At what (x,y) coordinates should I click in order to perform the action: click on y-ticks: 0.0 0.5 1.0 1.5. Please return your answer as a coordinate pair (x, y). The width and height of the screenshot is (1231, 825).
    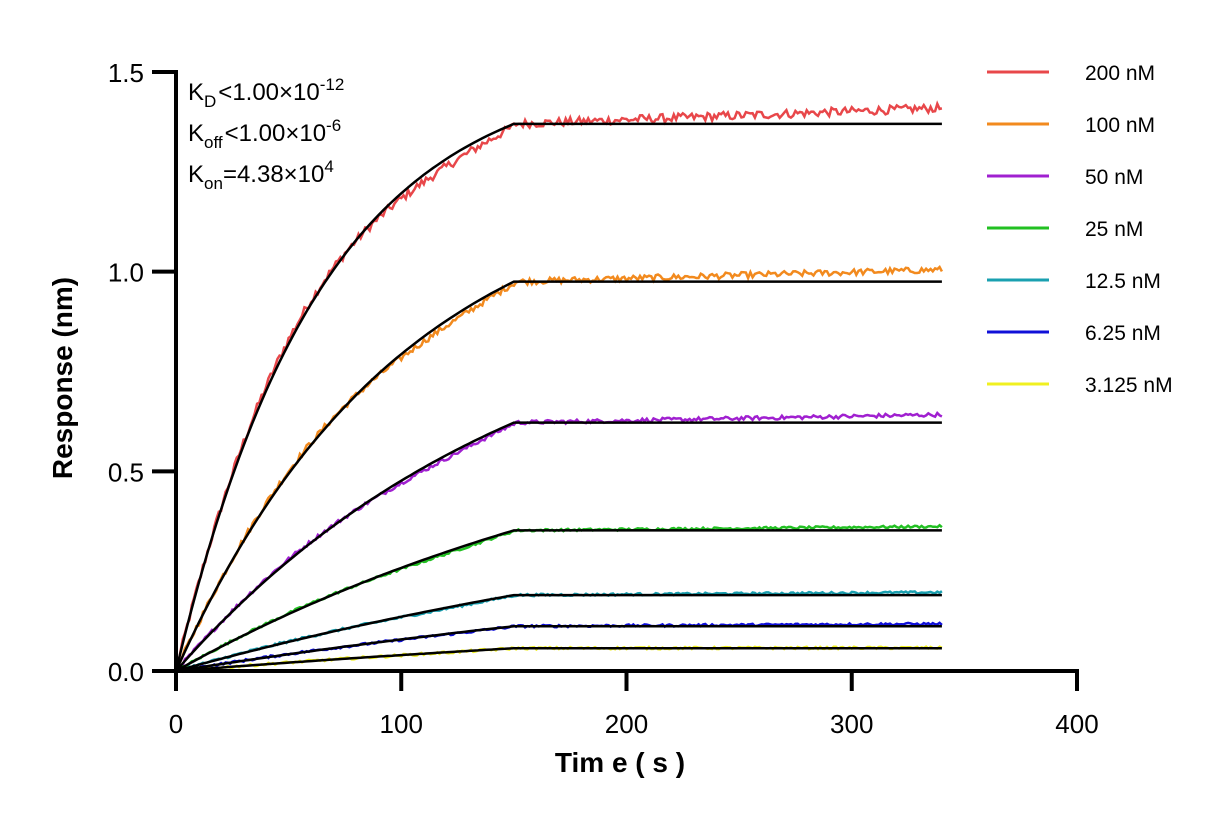
    Looking at the image, I should click on (142, 372).